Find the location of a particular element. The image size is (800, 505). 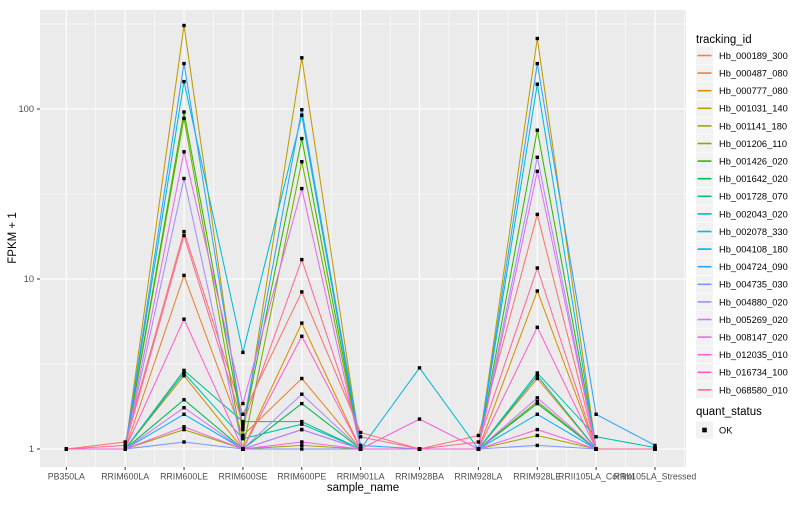

legend-title-quant-status: quant_status is located at coordinates (729, 412).